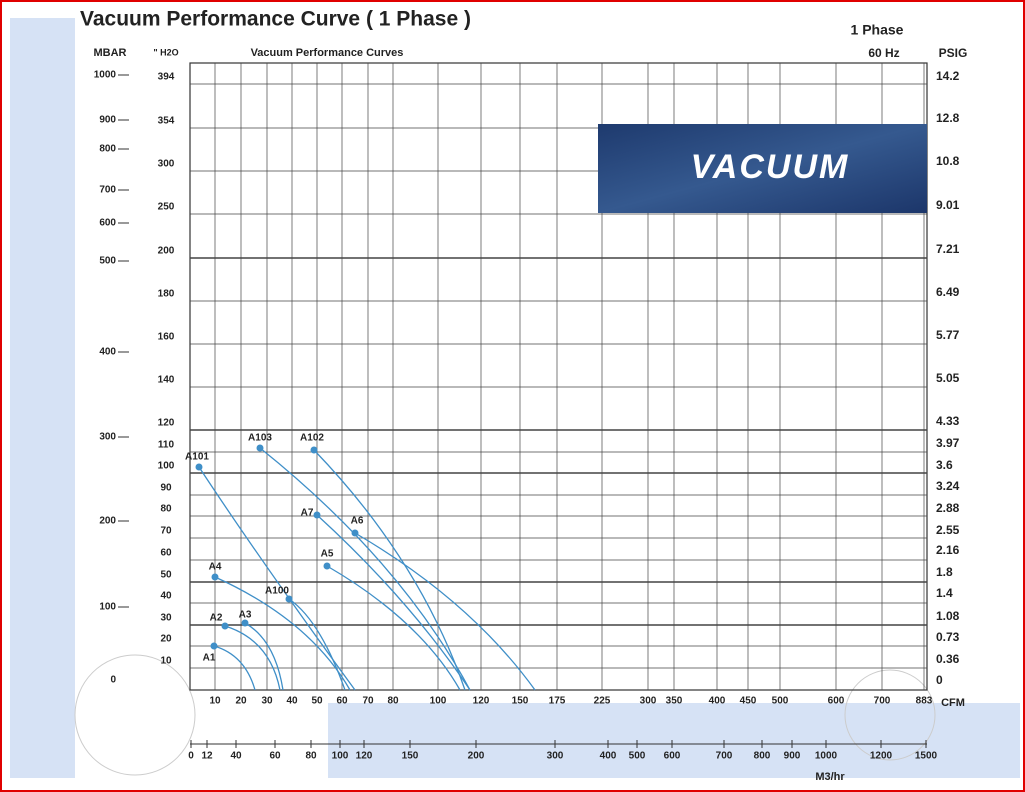  Describe the element at coordinates (317, 701) in the screenshot. I see `cfm-label: 50` at that location.